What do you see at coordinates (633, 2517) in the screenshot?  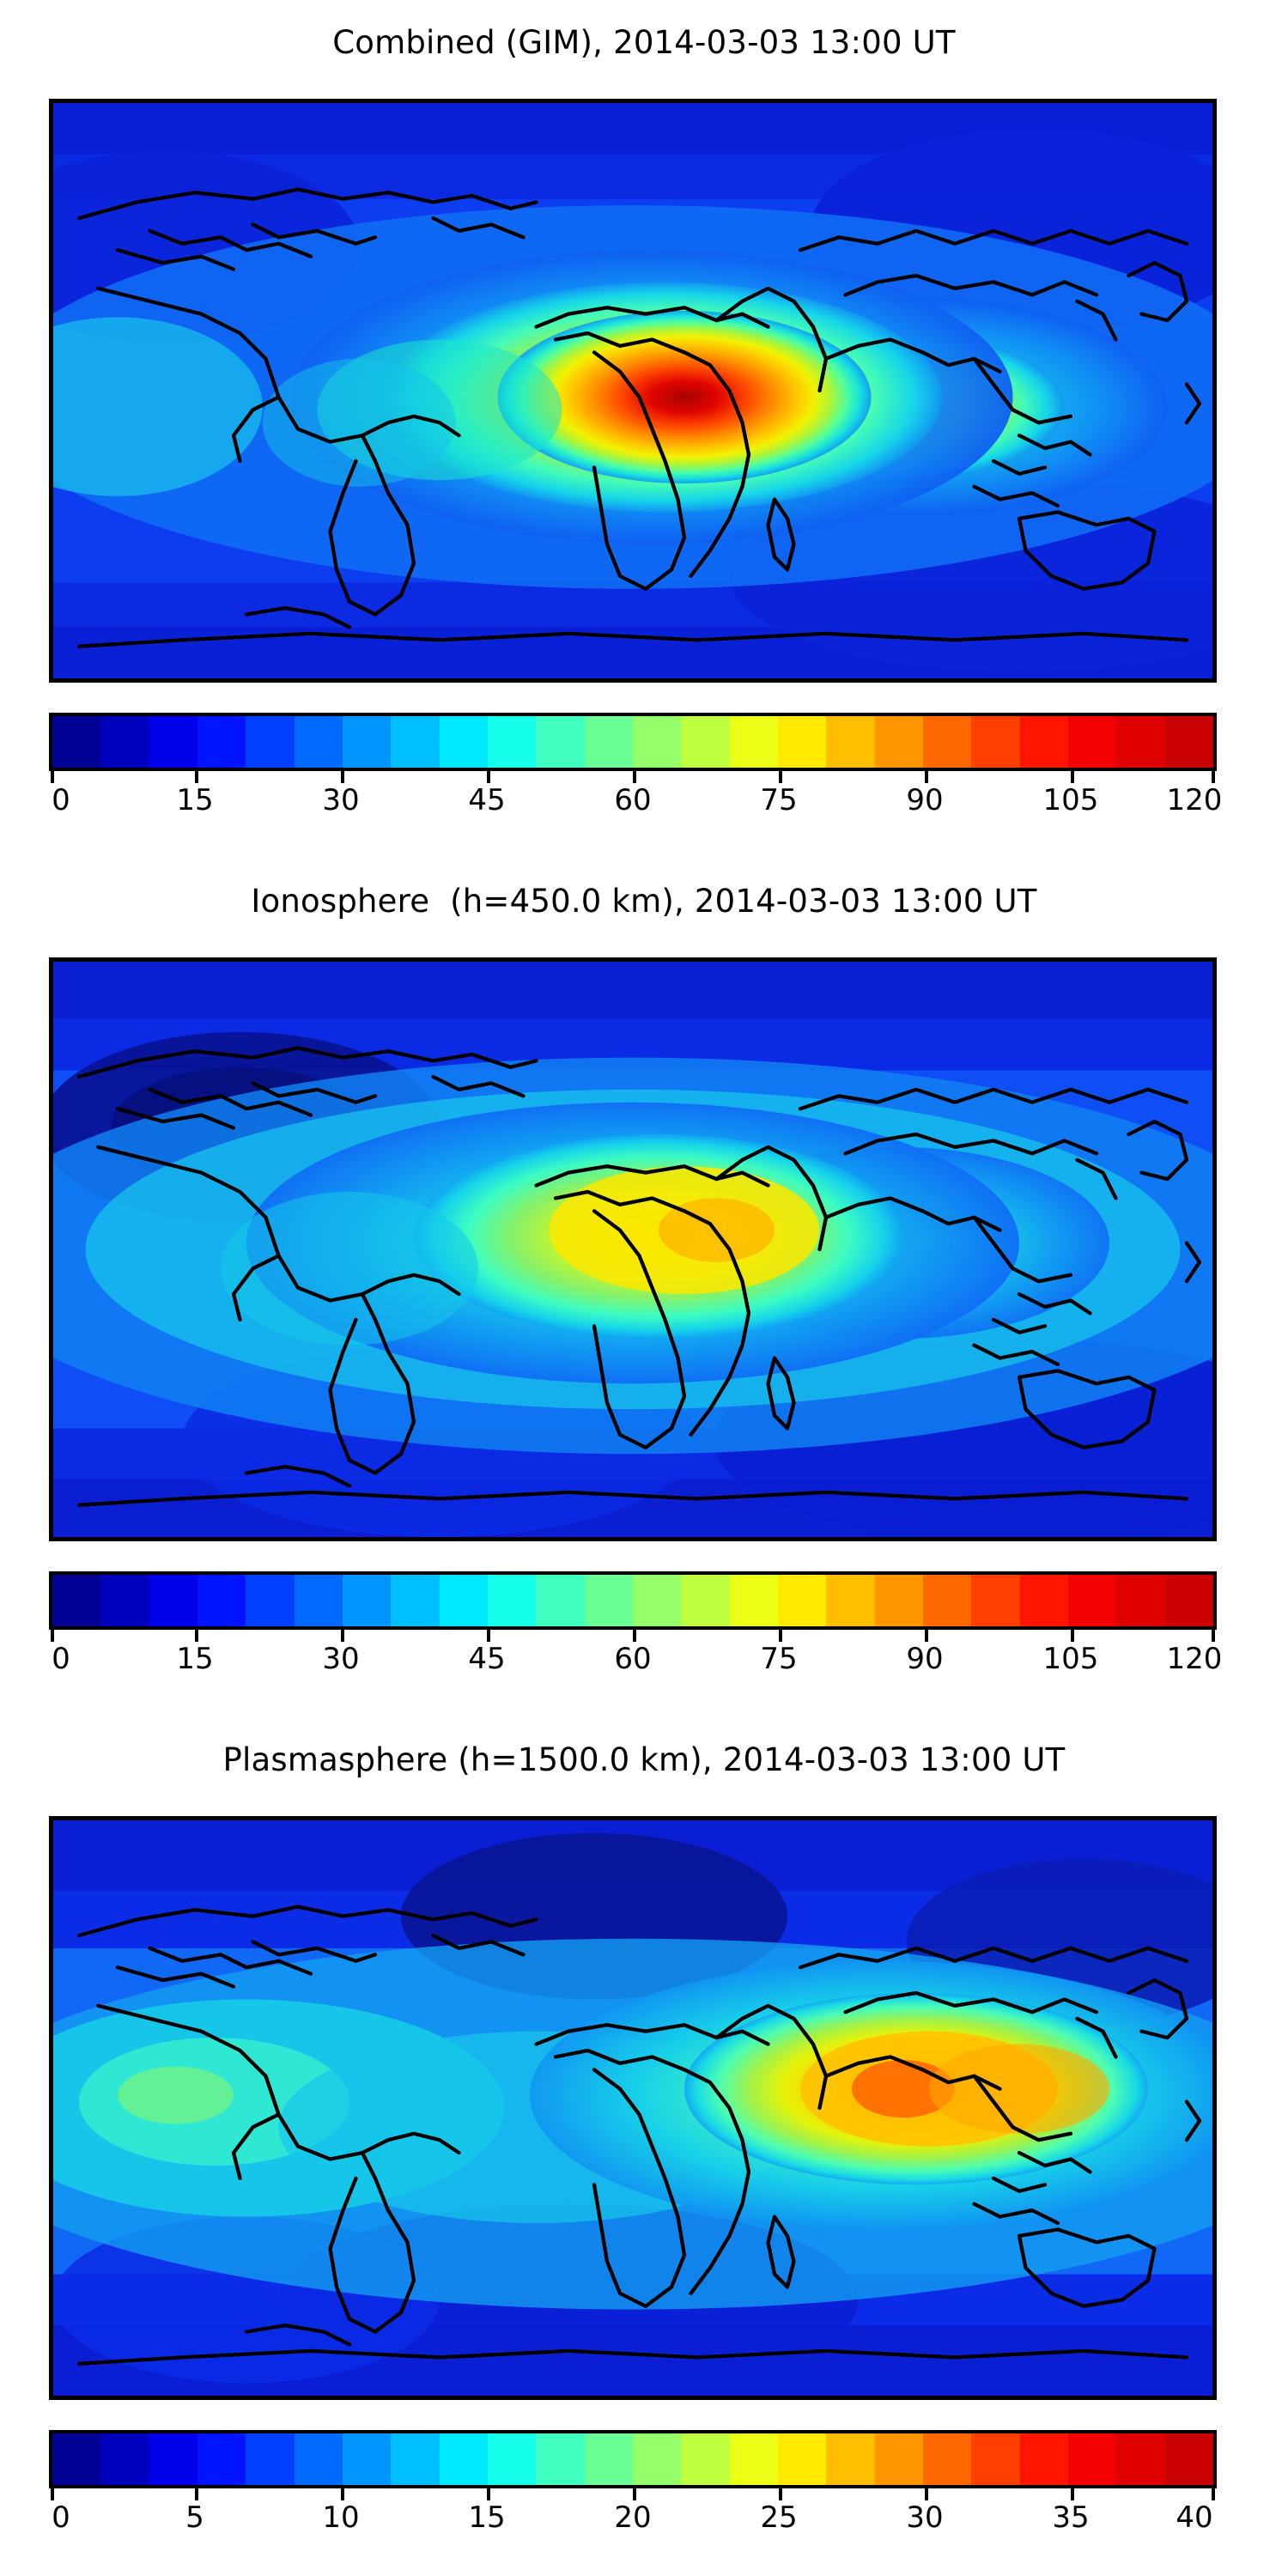 I see `colorbar-tick-label: 20` at bounding box center [633, 2517].